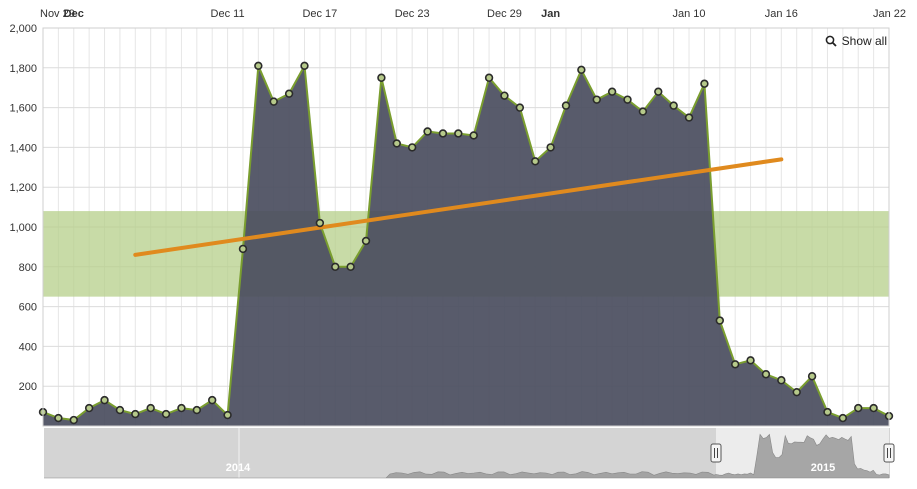 The image size is (917, 489). I want to click on x-tick-label: Jan, so click(550, 14).